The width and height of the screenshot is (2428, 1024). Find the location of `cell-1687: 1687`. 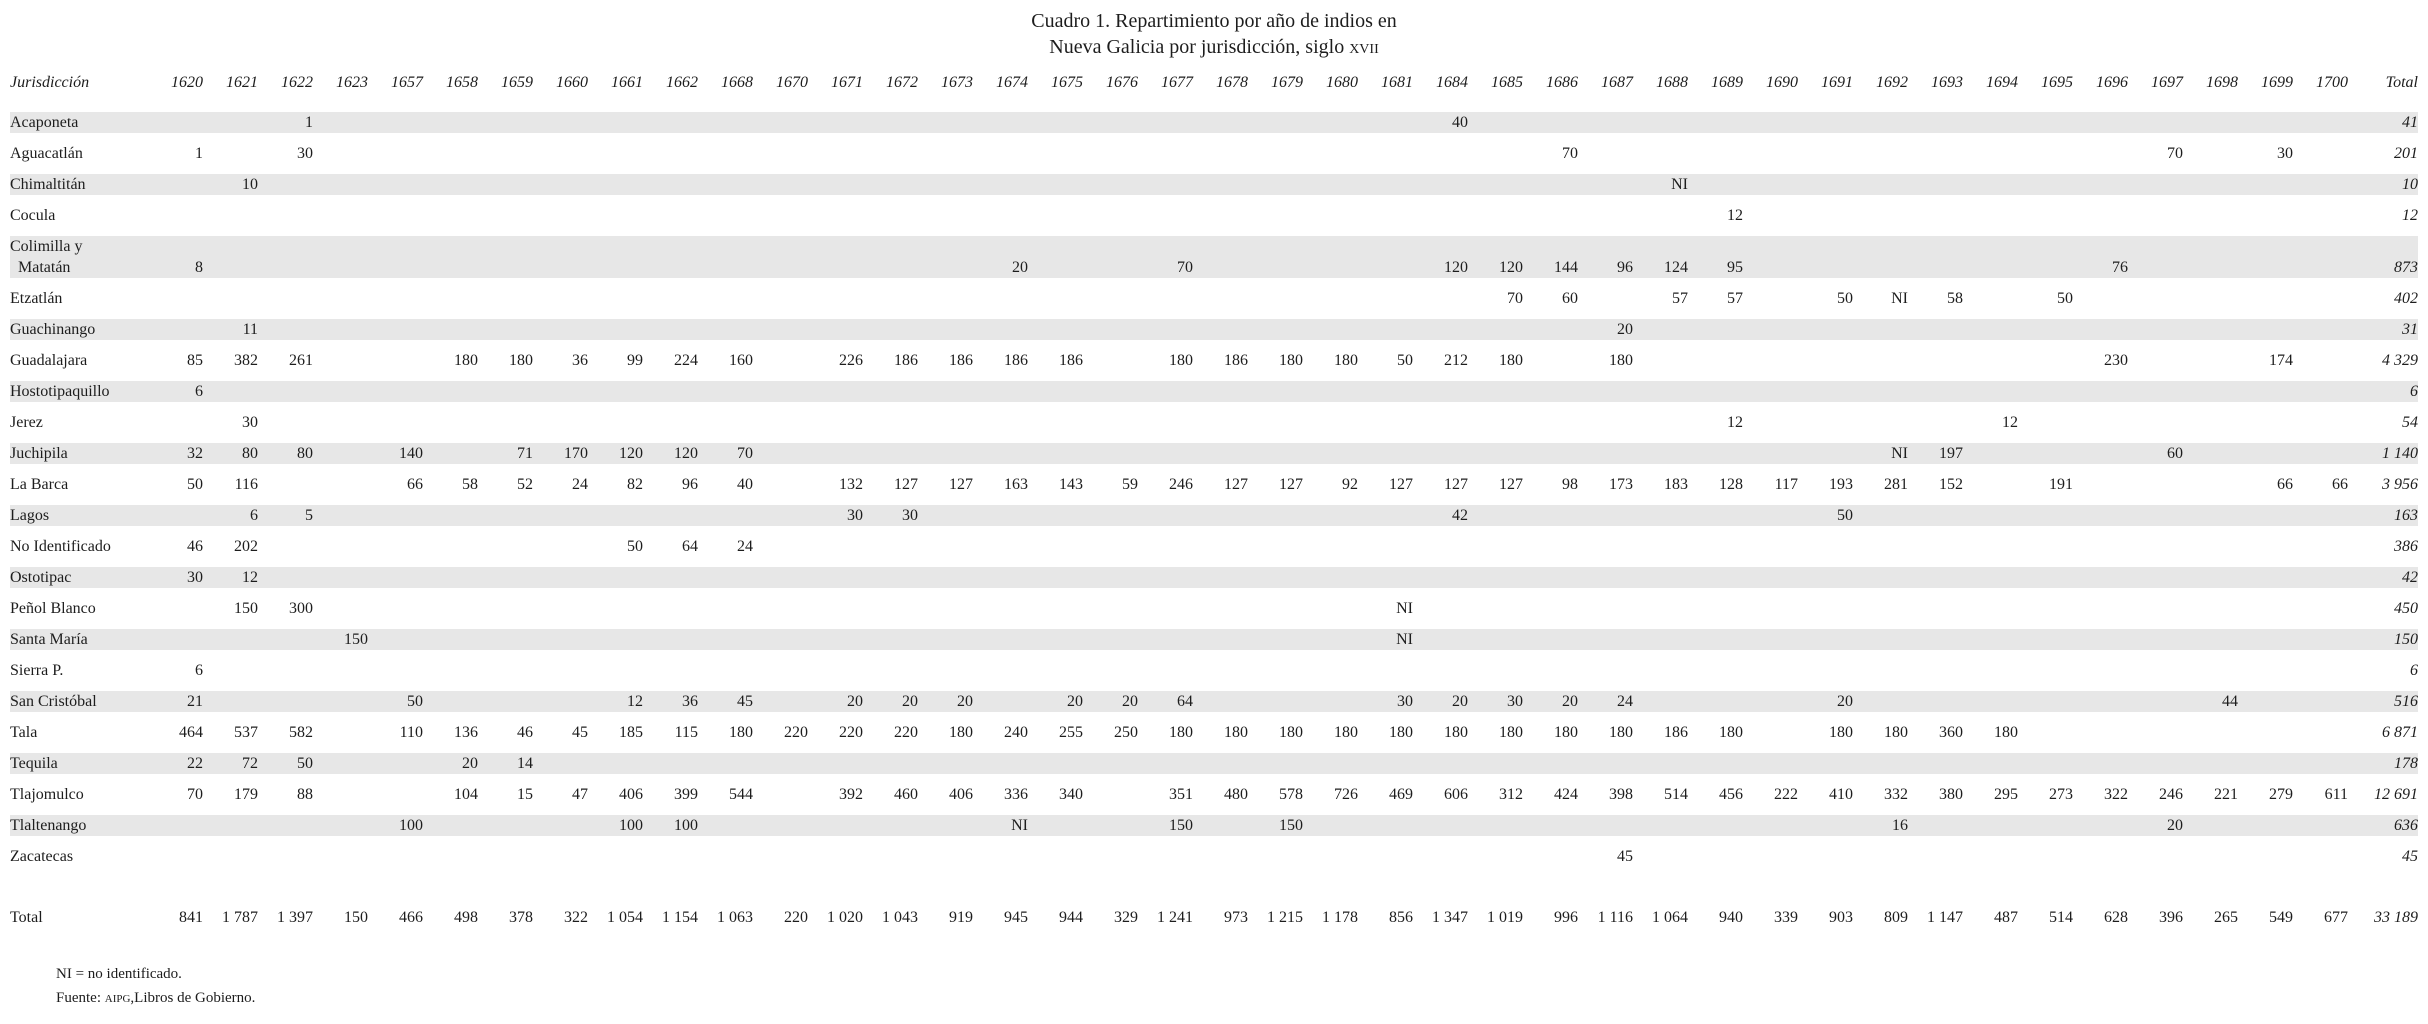

cell-1687: 1687 is located at coordinates (1617, 82).